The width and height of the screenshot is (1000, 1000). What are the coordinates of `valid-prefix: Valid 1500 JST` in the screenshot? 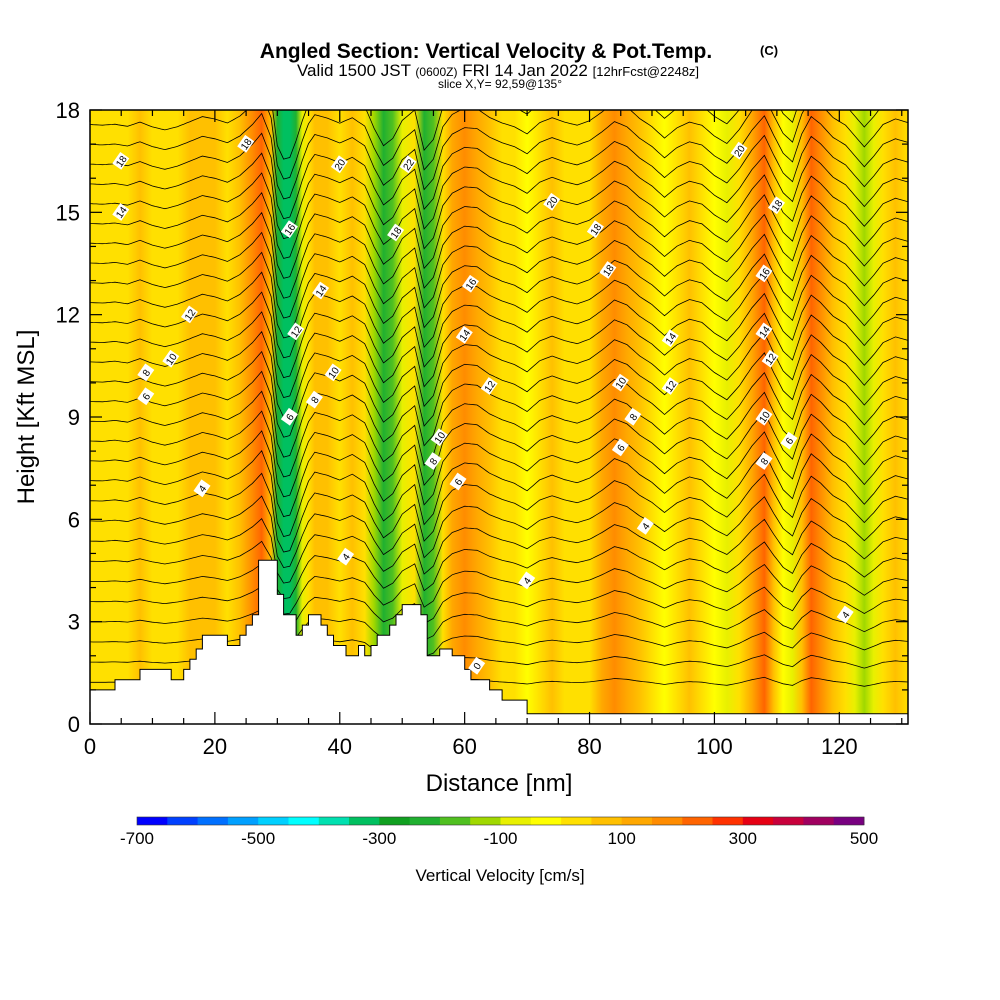 It's located at (354, 70).